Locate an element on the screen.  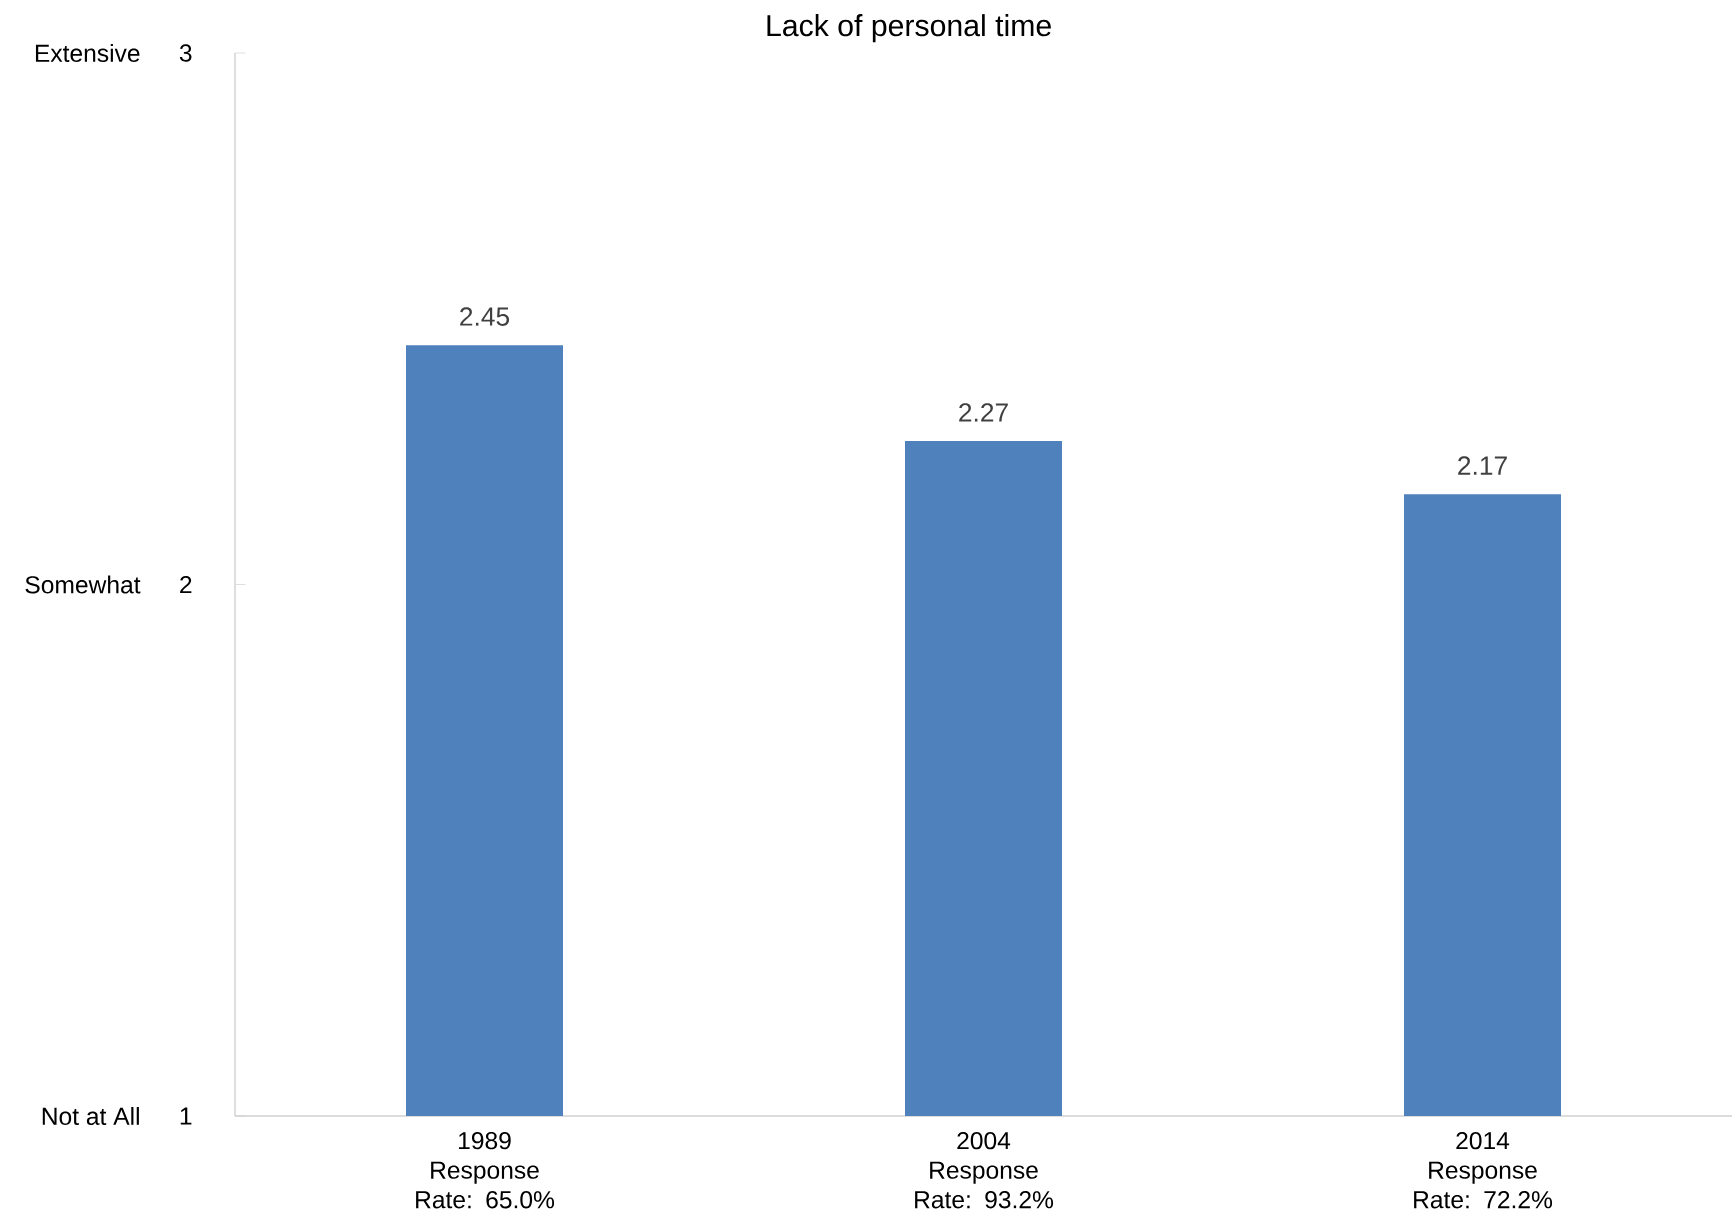
data-label: 2.45 is located at coordinates (485, 316).